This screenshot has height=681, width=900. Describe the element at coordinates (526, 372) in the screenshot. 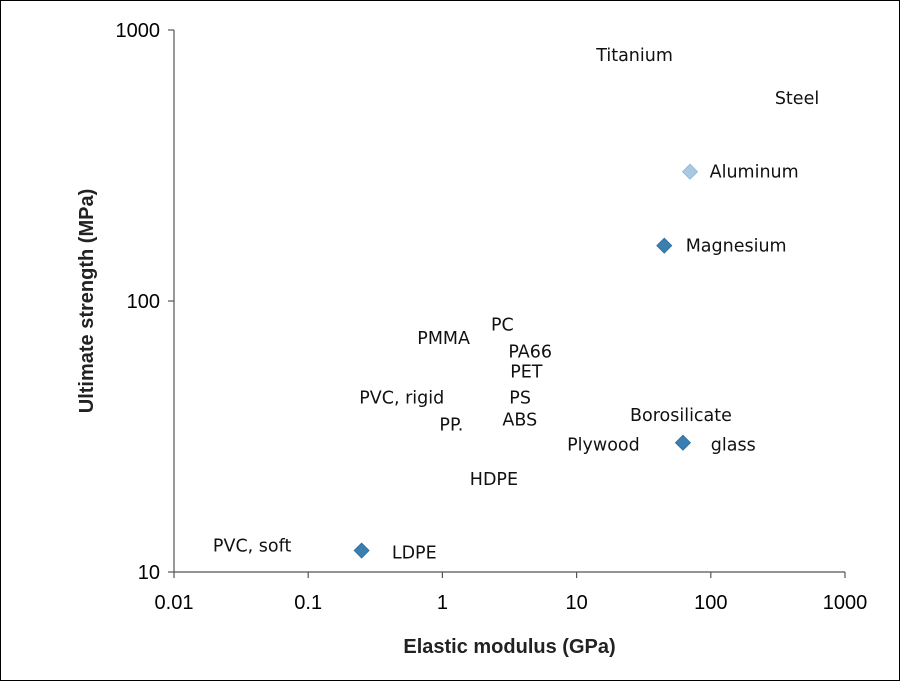

I see `point-label: PET` at that location.